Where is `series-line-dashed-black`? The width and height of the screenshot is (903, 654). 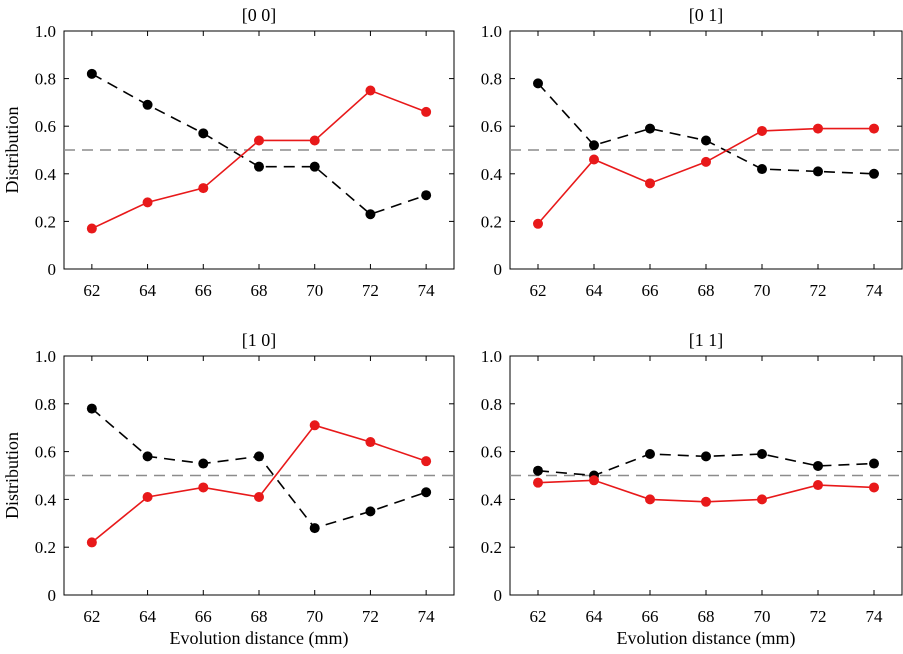 series-line-dashed-black is located at coordinates (259, 468).